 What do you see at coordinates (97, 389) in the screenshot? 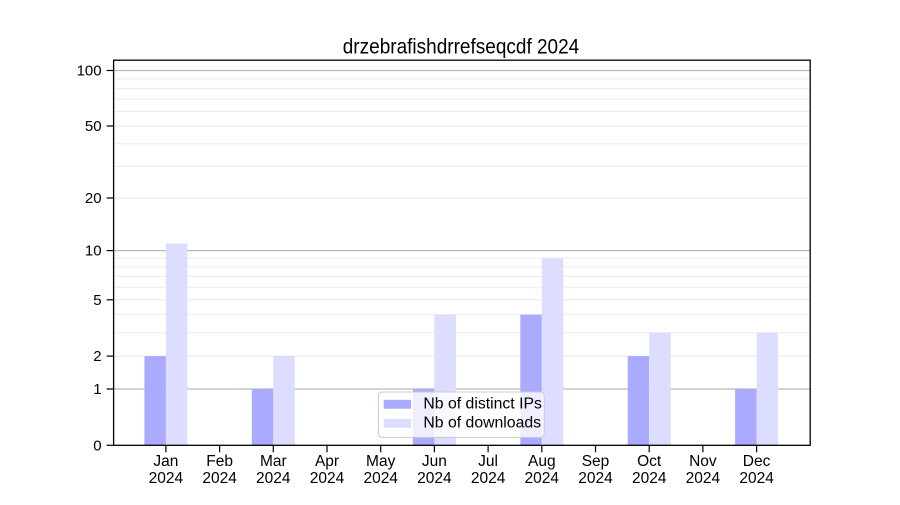
I see `svg-text: 1` at bounding box center [97, 389].